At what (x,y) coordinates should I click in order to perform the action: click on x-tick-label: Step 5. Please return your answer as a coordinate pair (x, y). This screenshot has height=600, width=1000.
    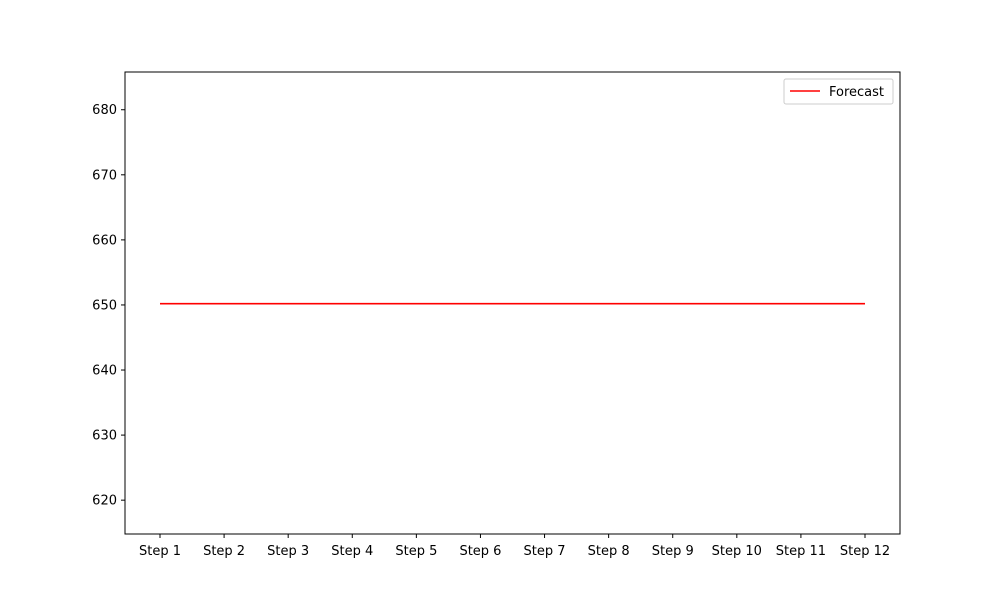
    Looking at the image, I should click on (416, 551).